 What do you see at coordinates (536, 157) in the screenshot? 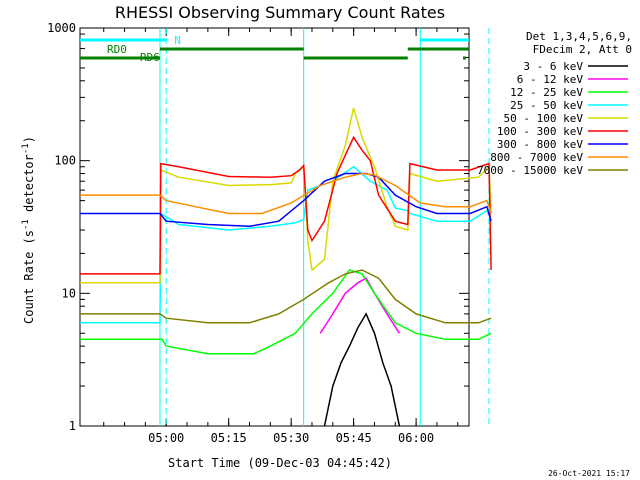
I see `legend-label-7: 800 - 7000 keV` at bounding box center [536, 157].